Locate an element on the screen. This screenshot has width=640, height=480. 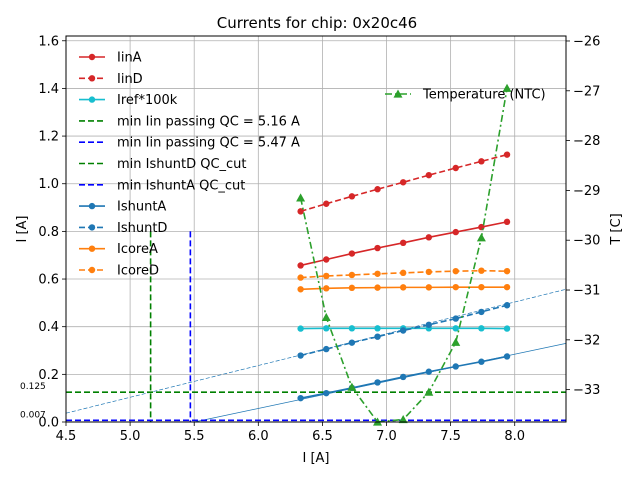
y-axis-label: I [A] is located at coordinates (22, 228).